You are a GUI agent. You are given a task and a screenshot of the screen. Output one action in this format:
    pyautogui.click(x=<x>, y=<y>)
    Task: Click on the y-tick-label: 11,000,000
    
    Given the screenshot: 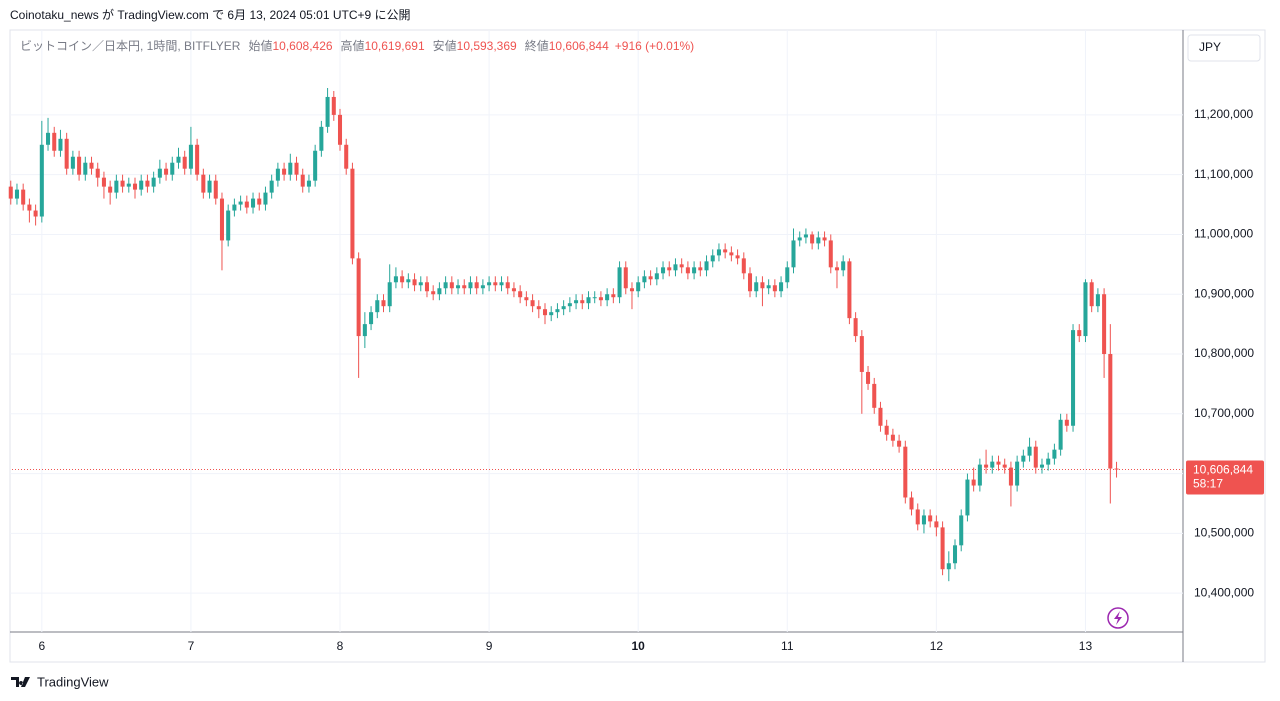 What is the action you would take?
    pyautogui.click(x=1223, y=234)
    